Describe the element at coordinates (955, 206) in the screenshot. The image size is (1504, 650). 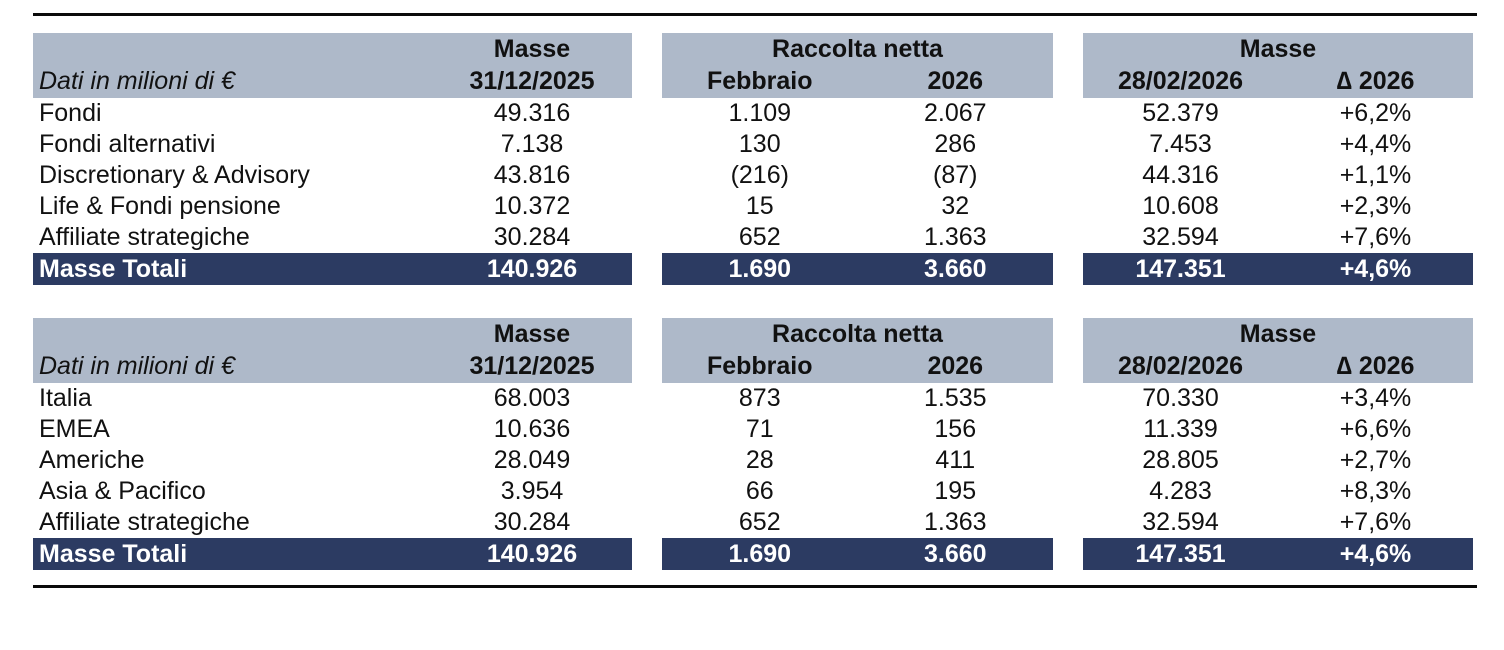
I see `value-netflows-ytd: 32` at that location.